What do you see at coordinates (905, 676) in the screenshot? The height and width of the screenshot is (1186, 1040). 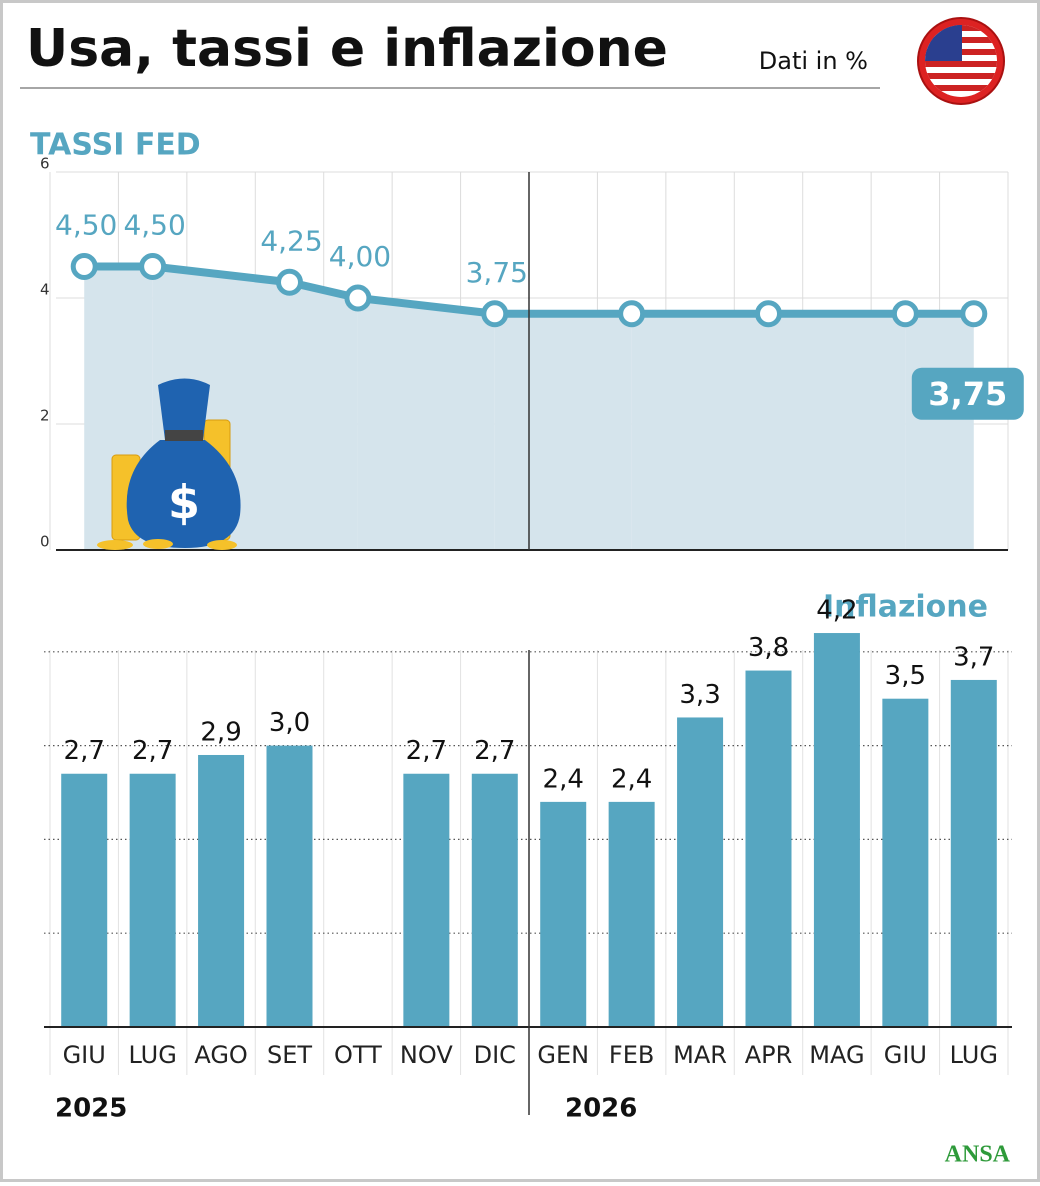 I see `value-label: 3,5` at bounding box center [905, 676].